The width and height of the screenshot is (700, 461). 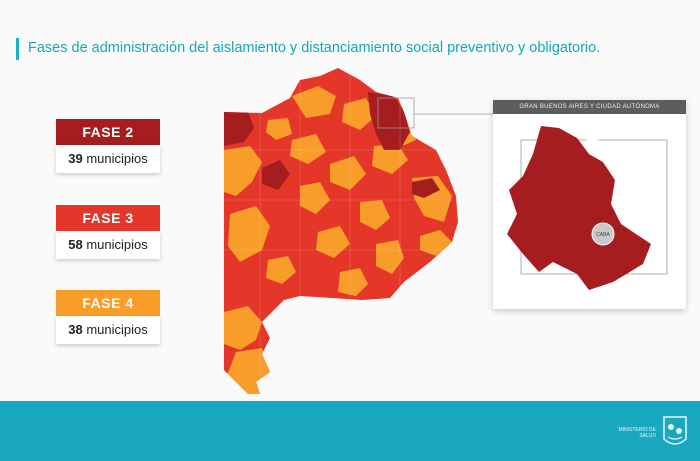 What do you see at coordinates (332, 145) in the screenshot?
I see `fase-2-regions` at bounding box center [332, 145].